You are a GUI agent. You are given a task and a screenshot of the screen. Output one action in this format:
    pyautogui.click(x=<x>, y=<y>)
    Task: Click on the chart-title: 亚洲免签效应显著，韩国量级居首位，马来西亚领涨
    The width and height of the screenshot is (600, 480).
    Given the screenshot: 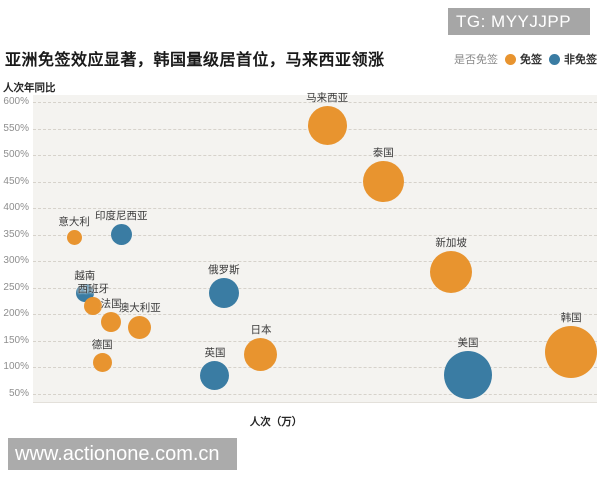 What is the action you would take?
    pyautogui.click(x=195, y=60)
    